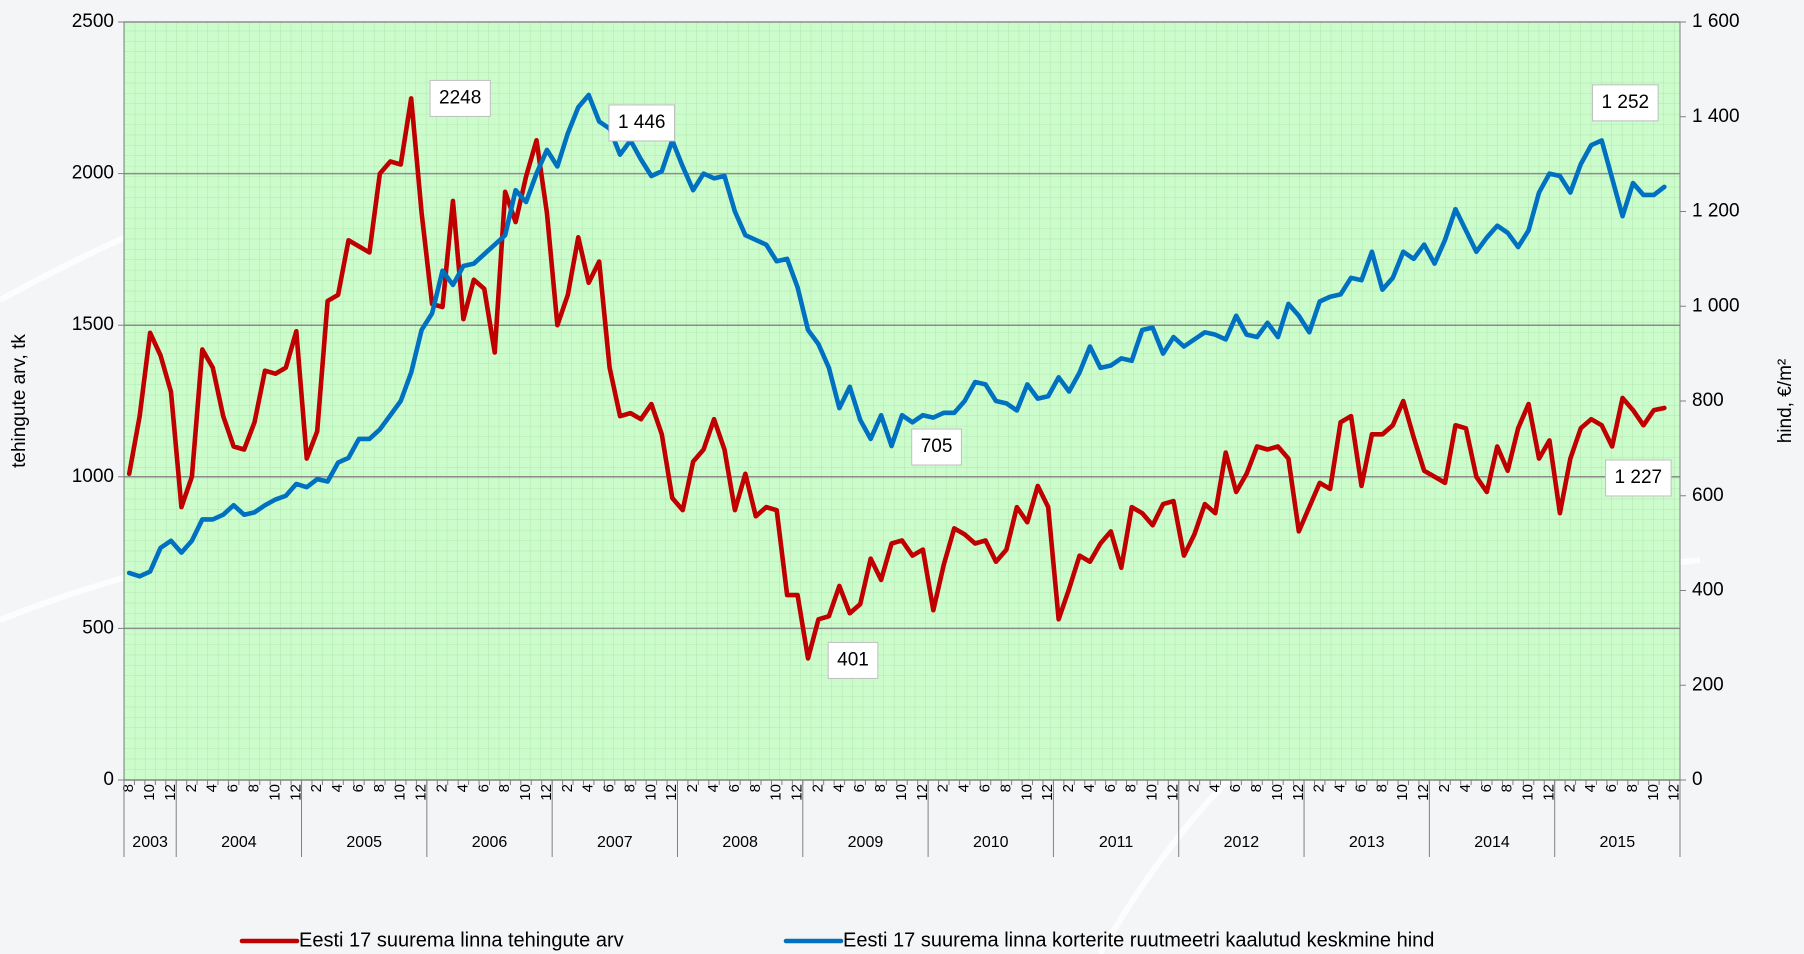  Describe the element at coordinates (1716, 305) in the screenshot. I see `y2-tick-label: 1 000` at that location.